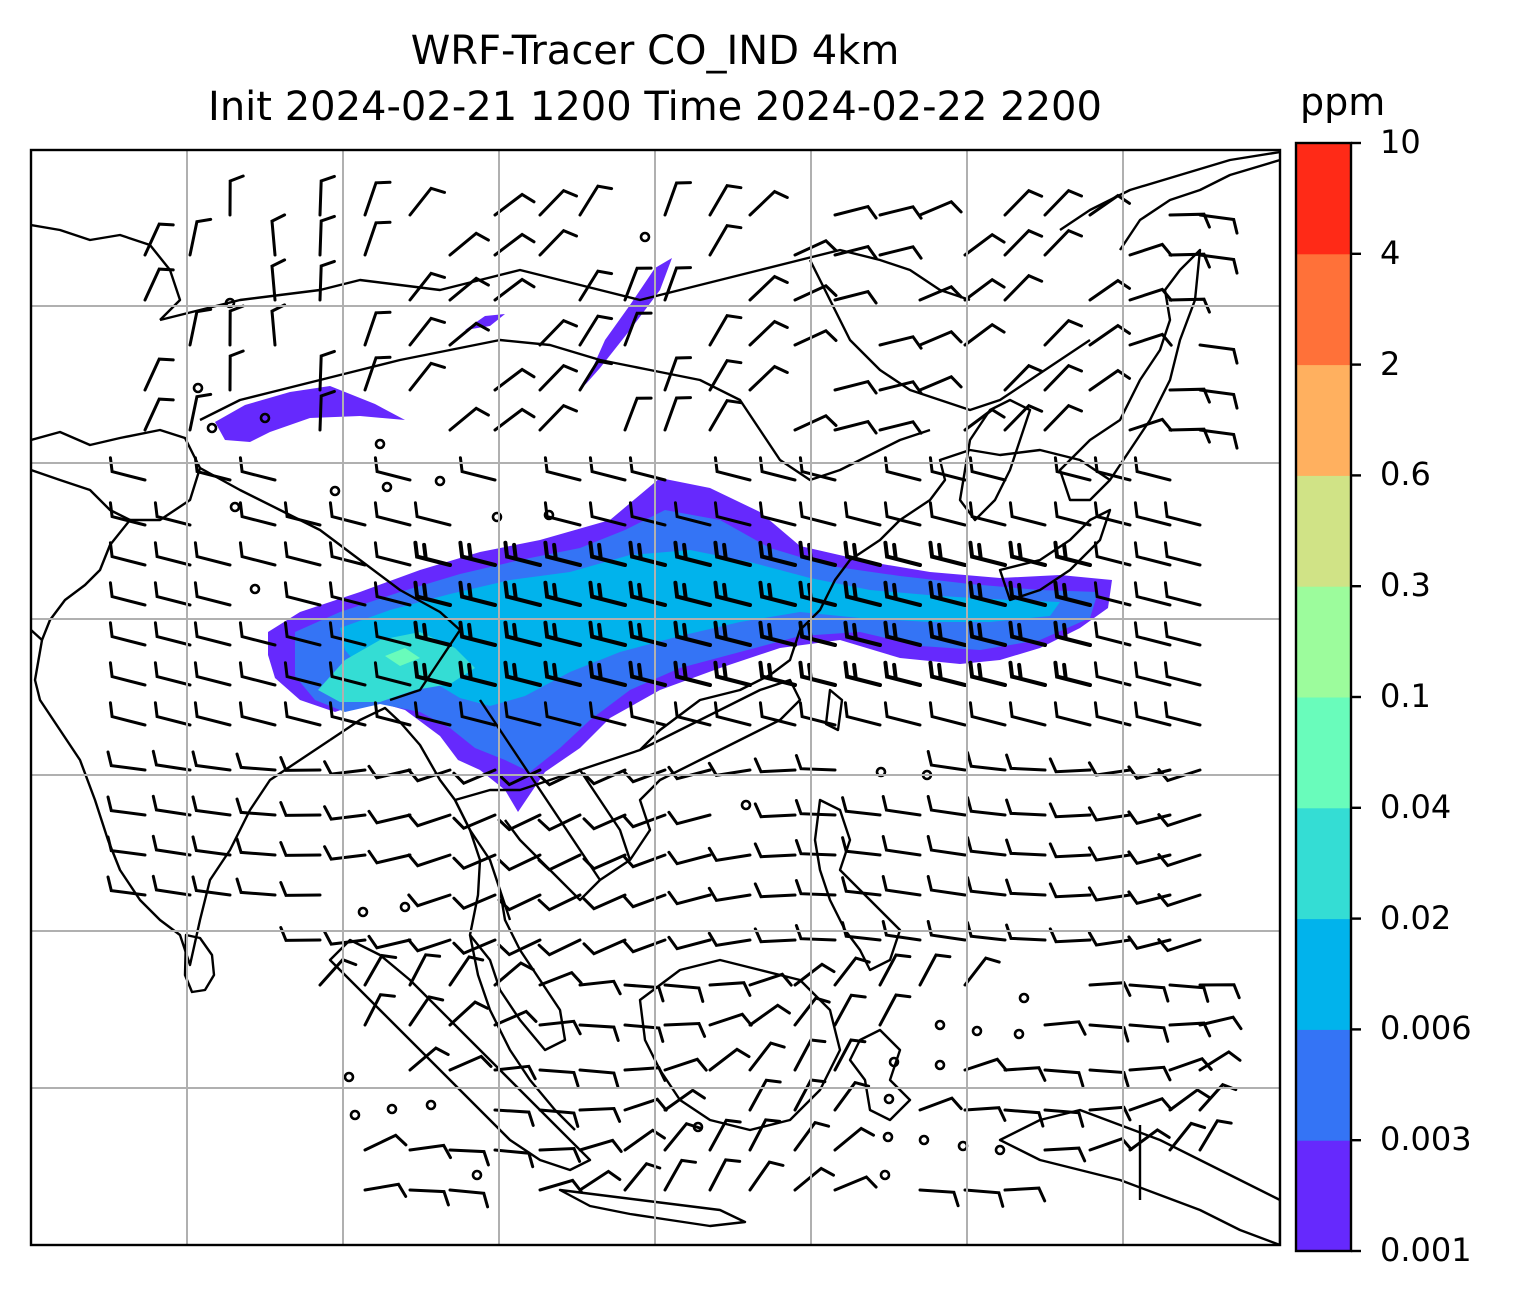 The image size is (1528, 1306). Describe the element at coordinates (1405, 696) in the screenshot. I see `colorbar-tick-label: 0.1` at that location.